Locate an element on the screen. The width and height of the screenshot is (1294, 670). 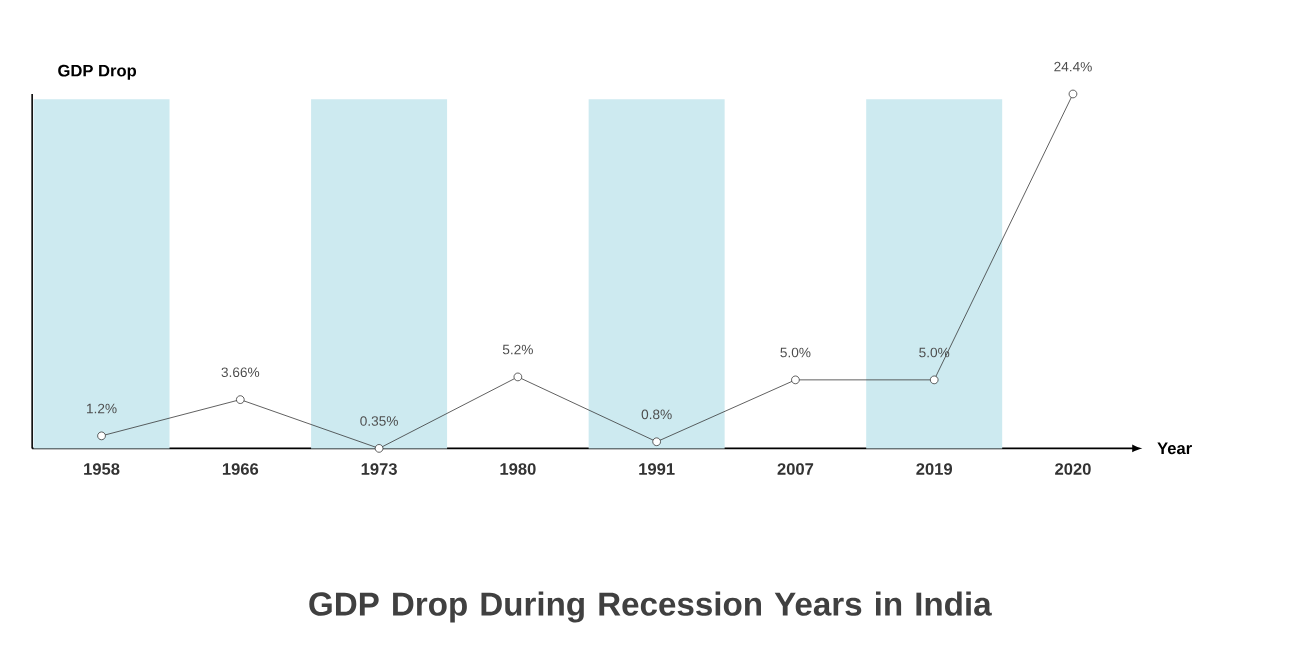
x-tick-label: 1991 is located at coordinates (657, 469).